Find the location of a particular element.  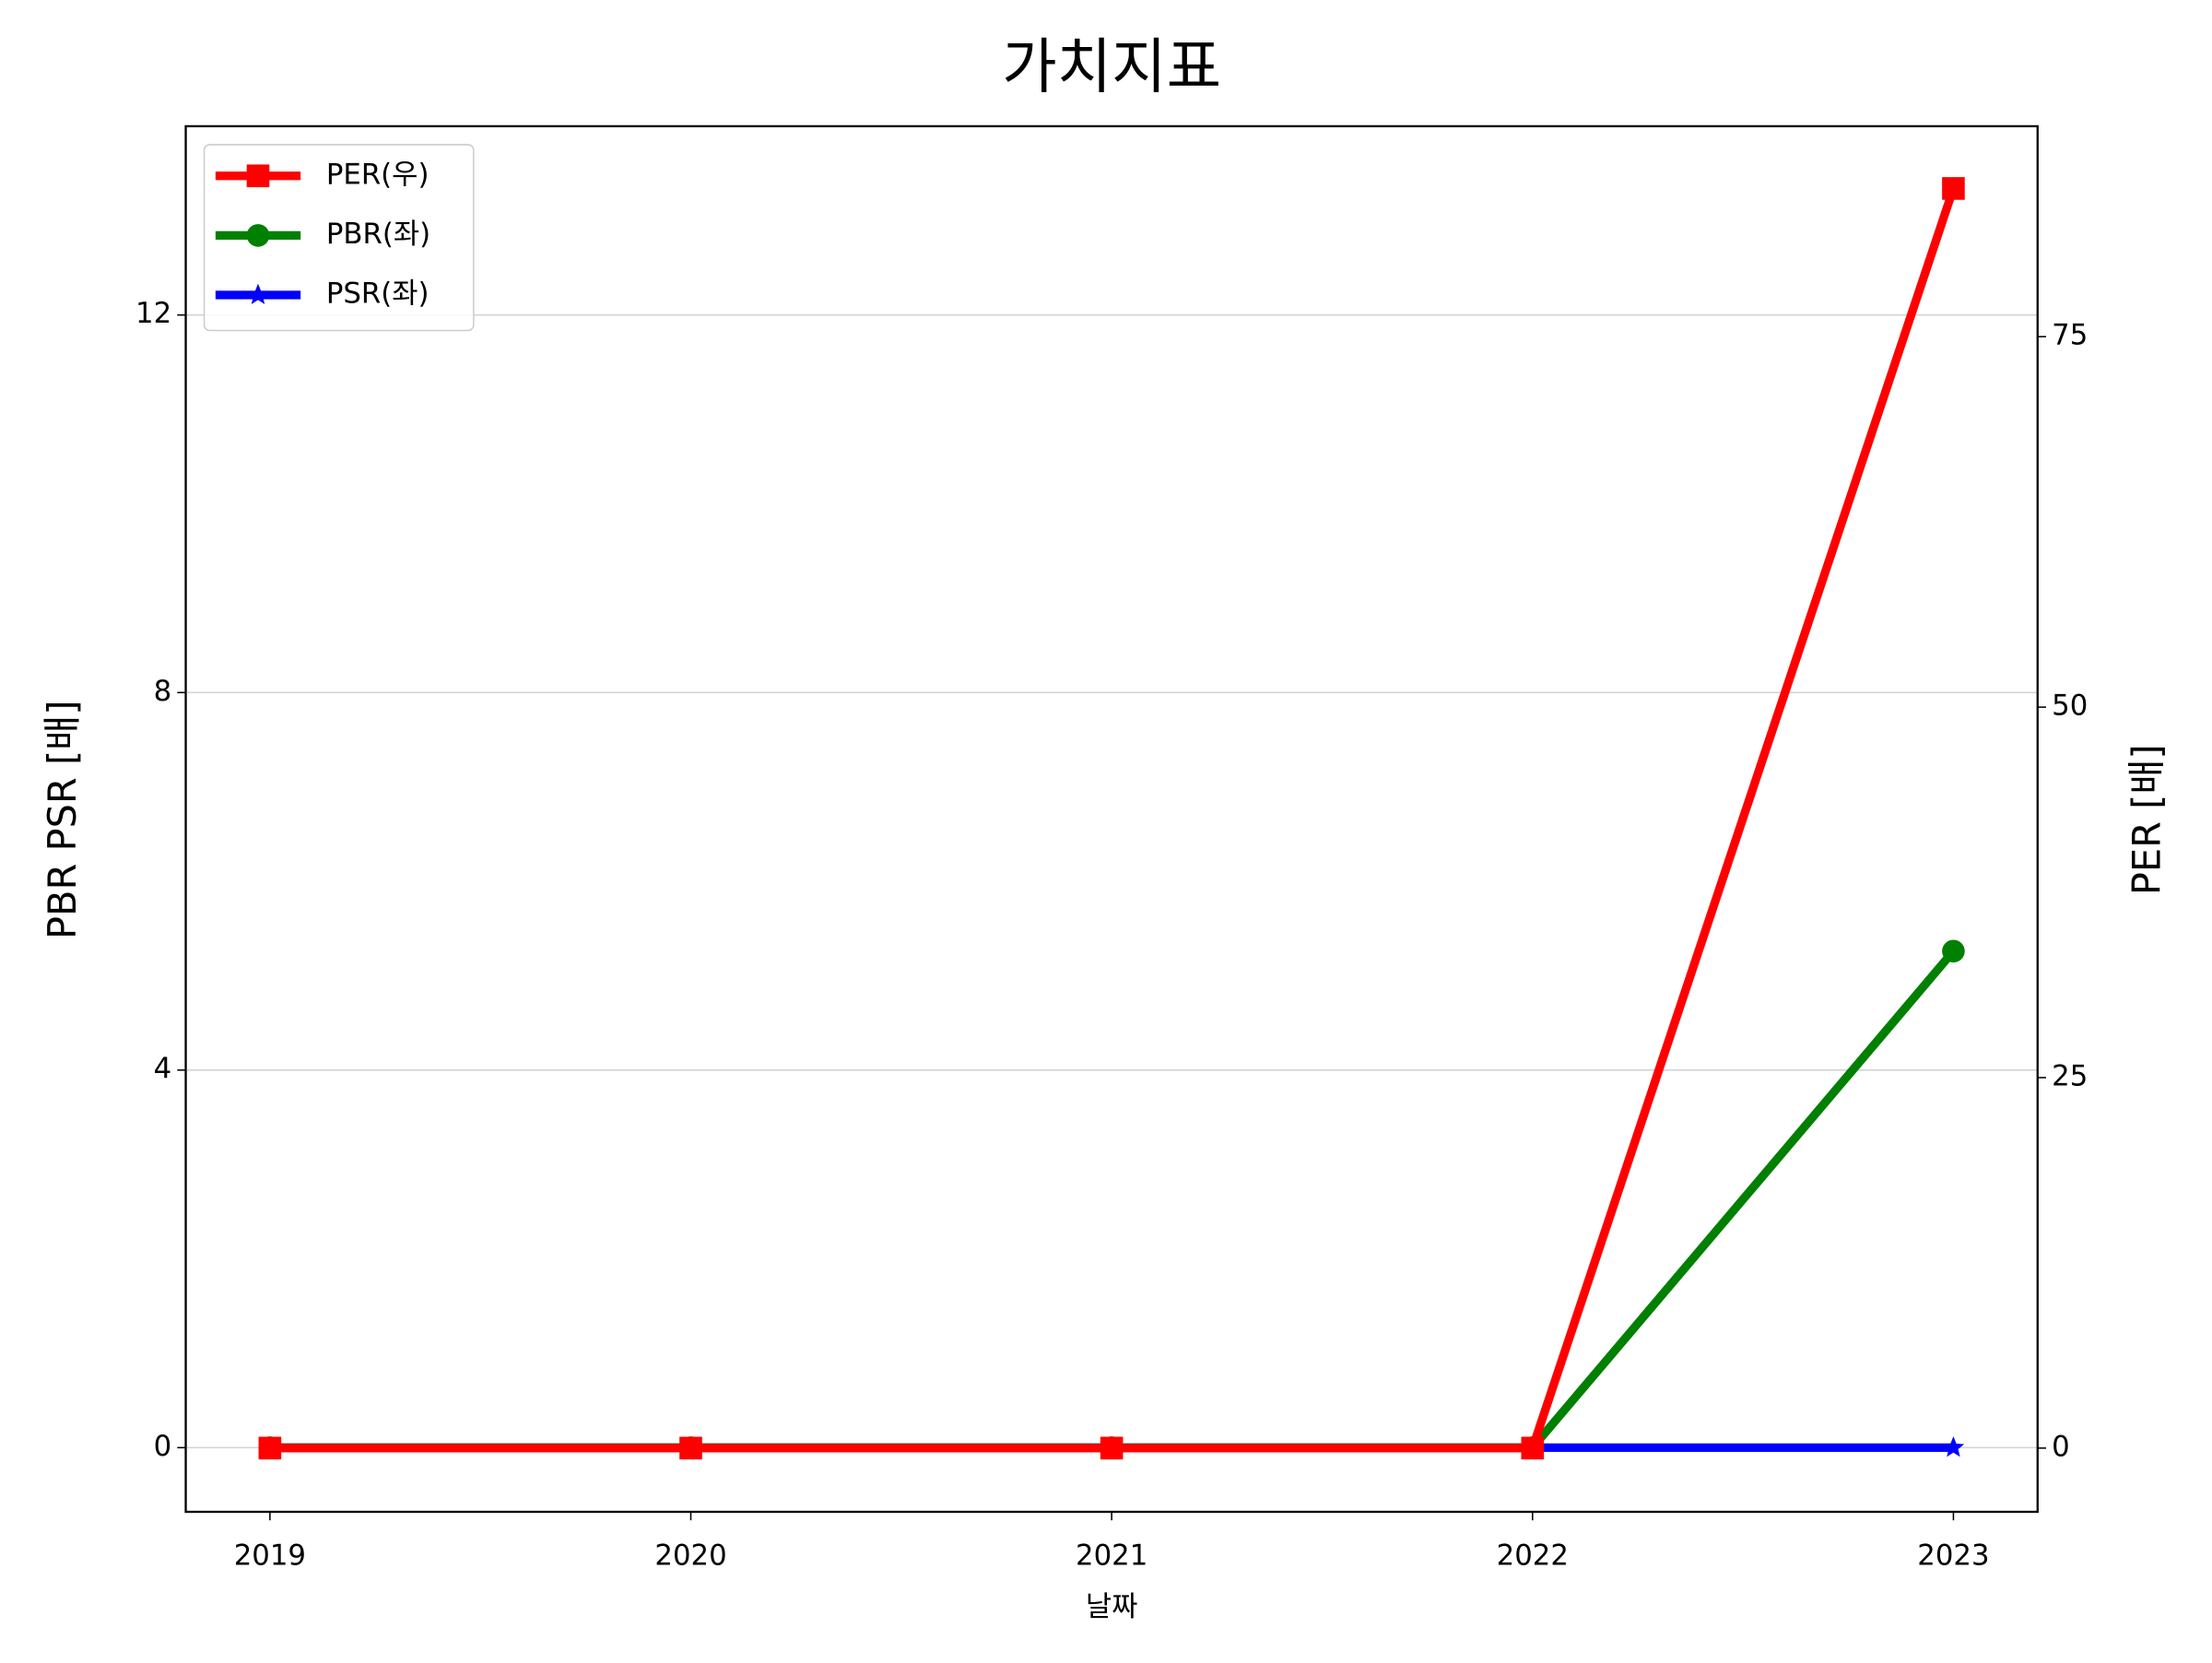

legend-box is located at coordinates (339, 238).